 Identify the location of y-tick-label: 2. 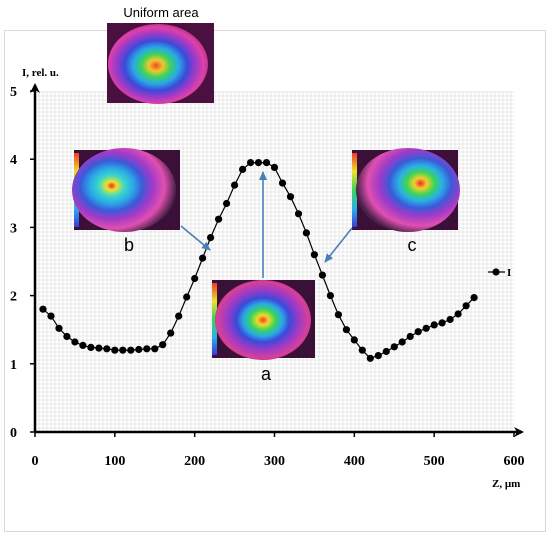
(13, 297).